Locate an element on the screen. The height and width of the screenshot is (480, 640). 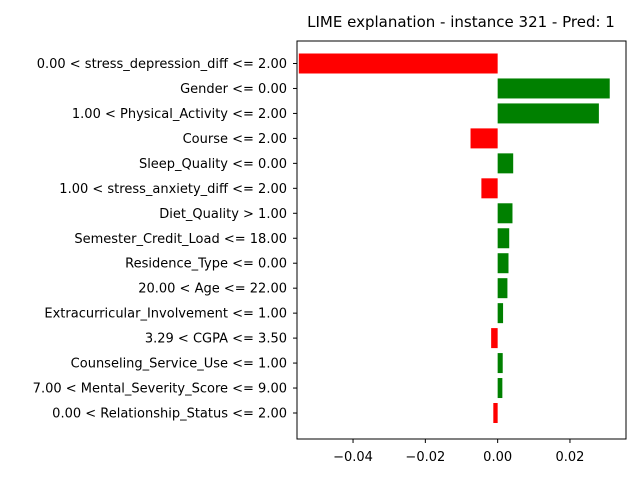
y-tick-label-7: Semester_Credit_Load <= 18.00 is located at coordinates (180, 239).